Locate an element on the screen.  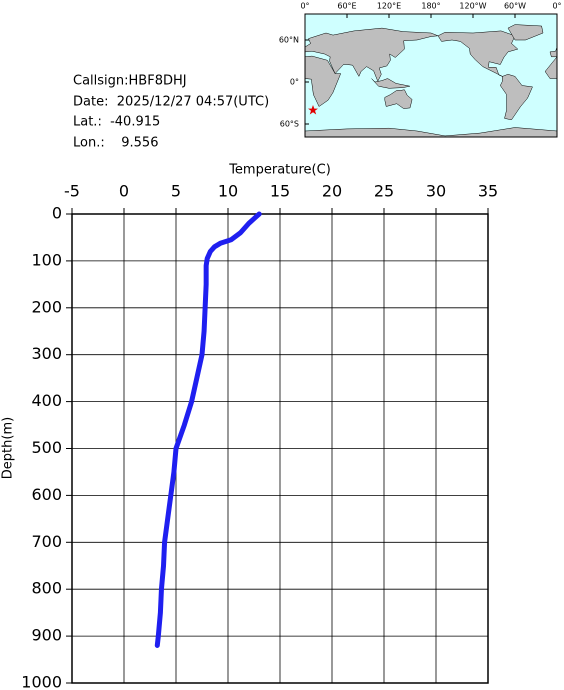
longitude: Lon.: 9.556 is located at coordinates (115, 143).